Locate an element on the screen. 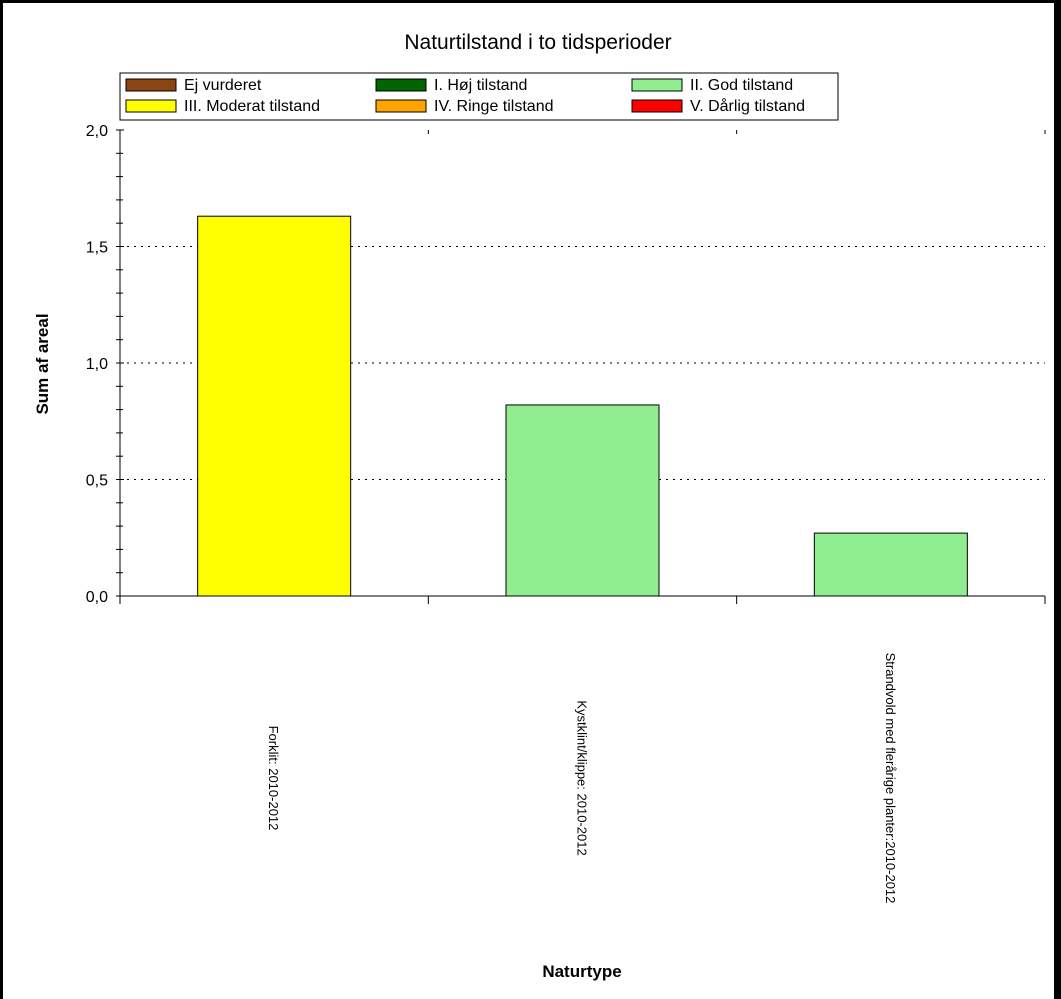 This screenshot has width=1061, height=999. y-tick-labels: 0,0 0,5 1,0 1,5 2,0 is located at coordinates (97, 364).